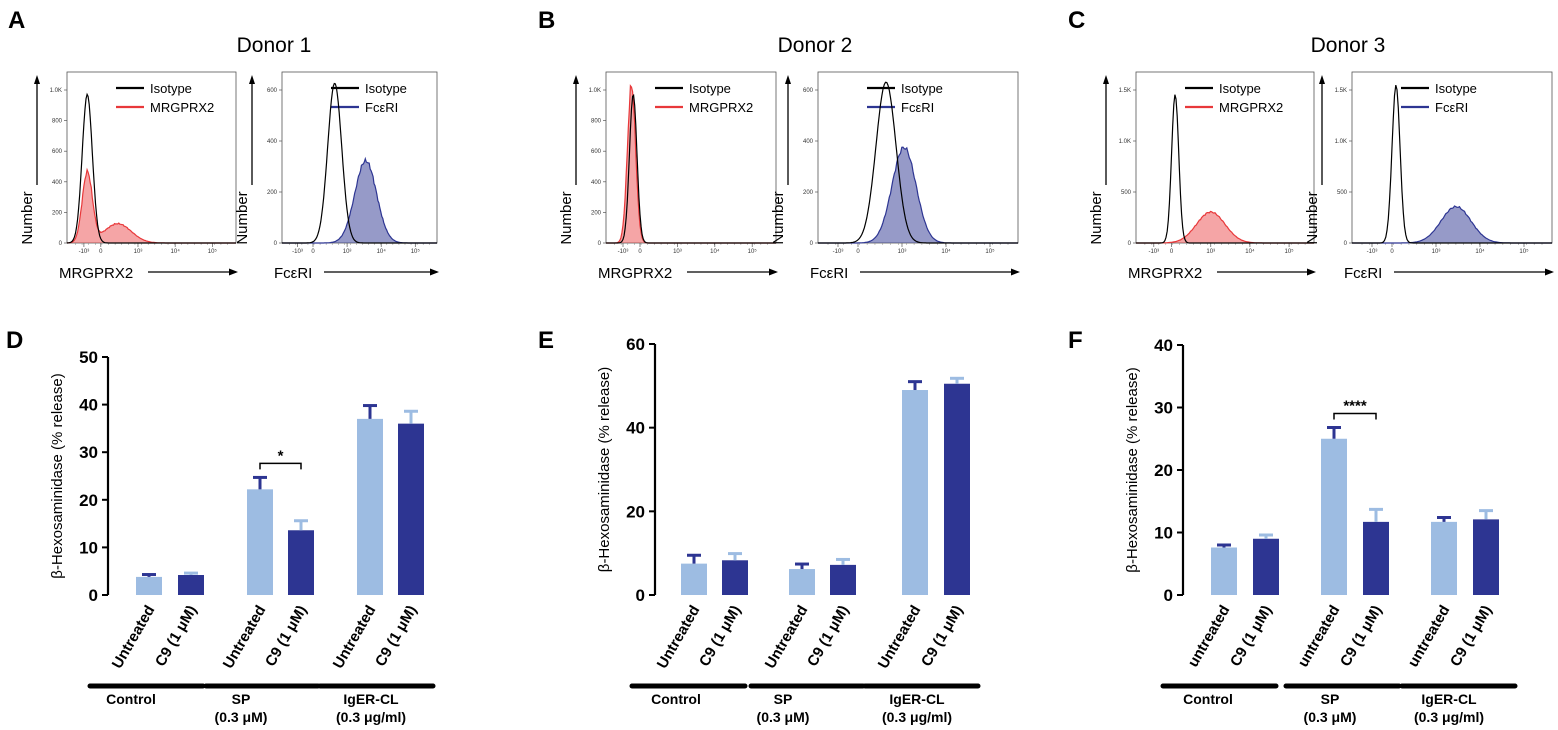 The height and width of the screenshot is (730, 1558). I want to click on legend-label: MRGPRX2, so click(182, 107).